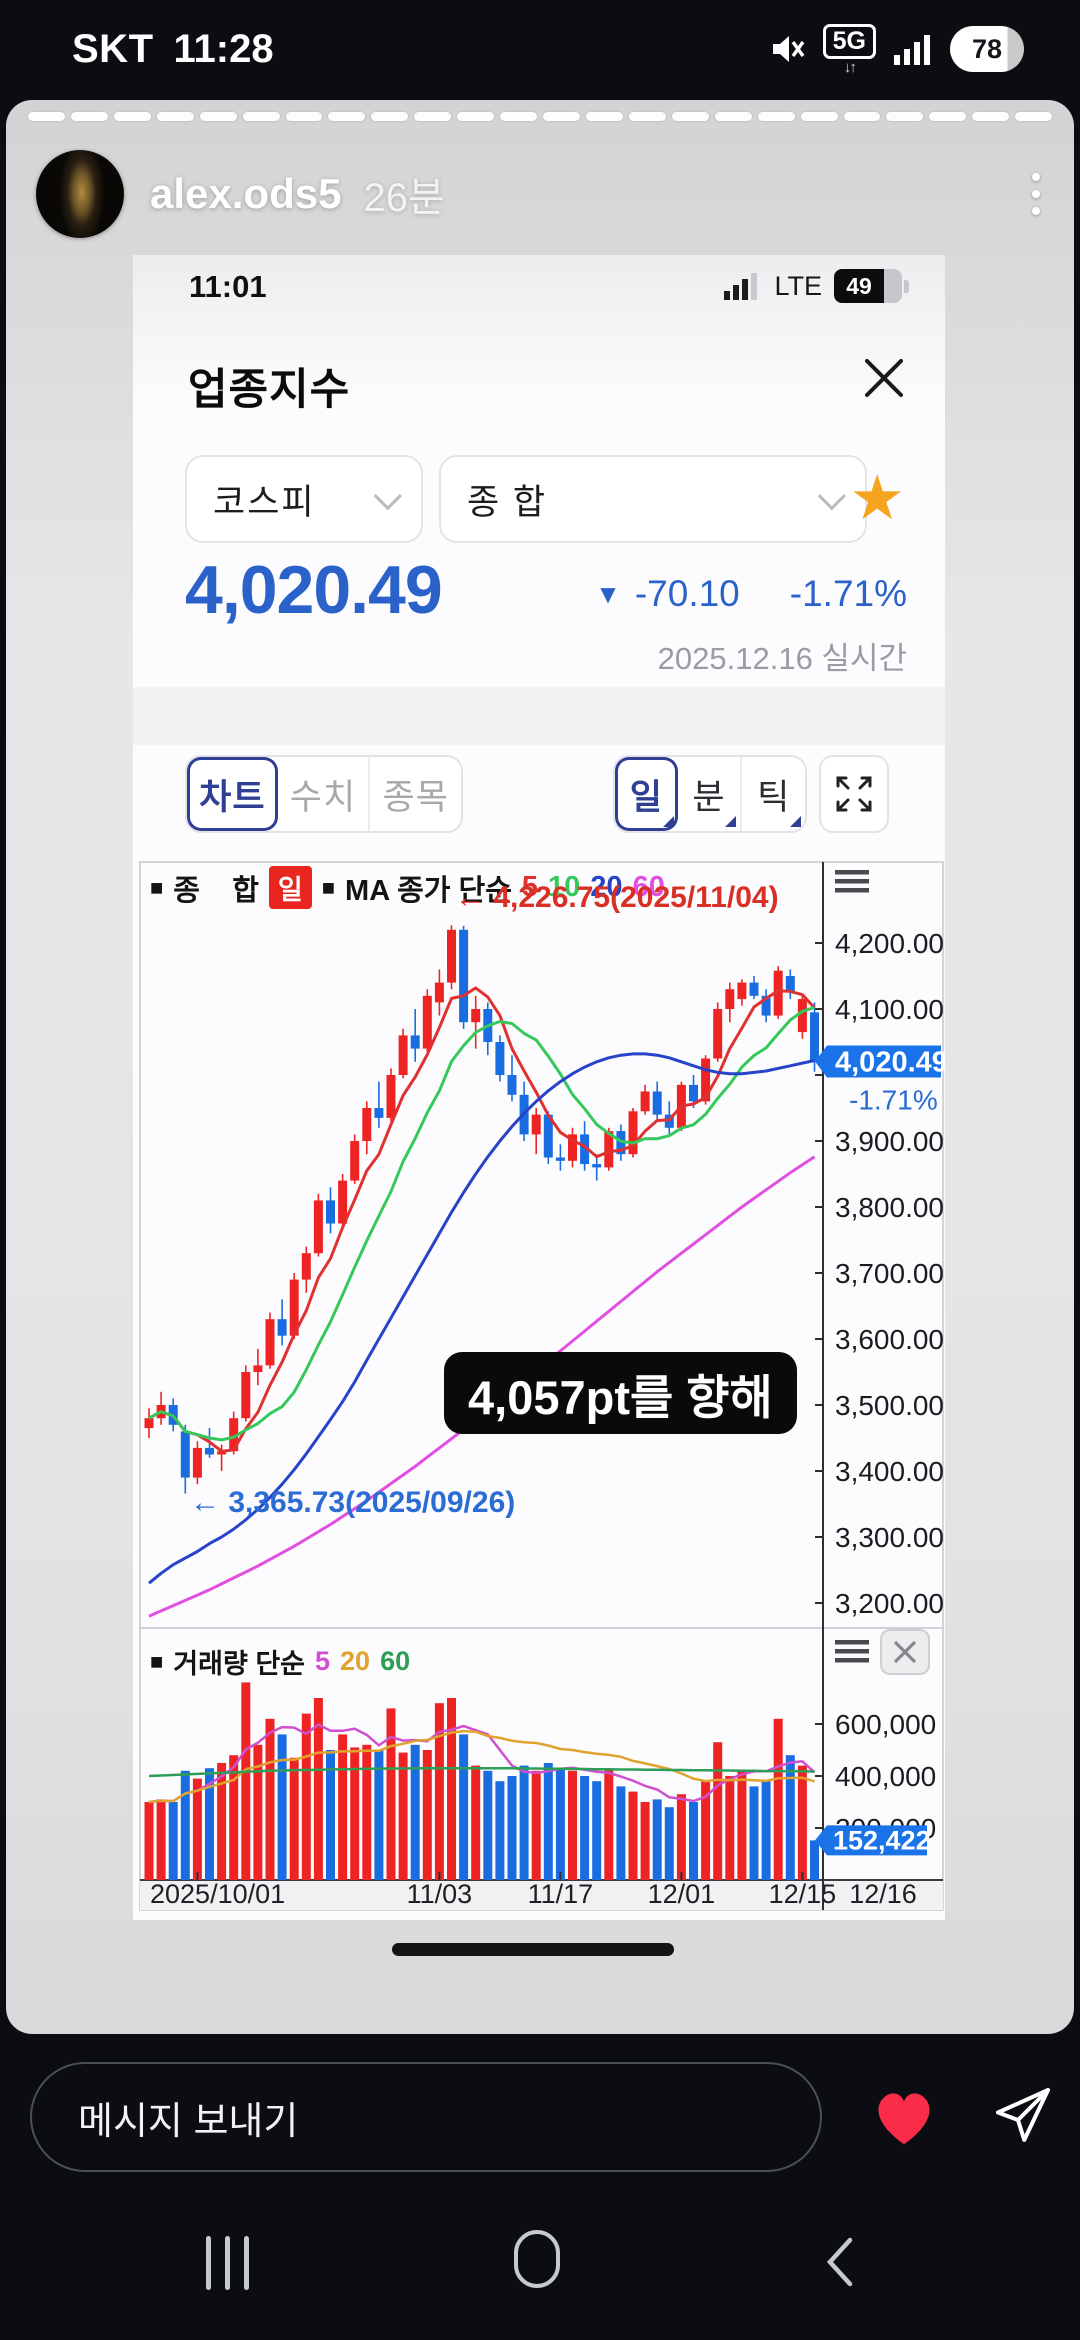  What do you see at coordinates (533, 1949) in the screenshot?
I see `home-indicator-bar` at bounding box center [533, 1949].